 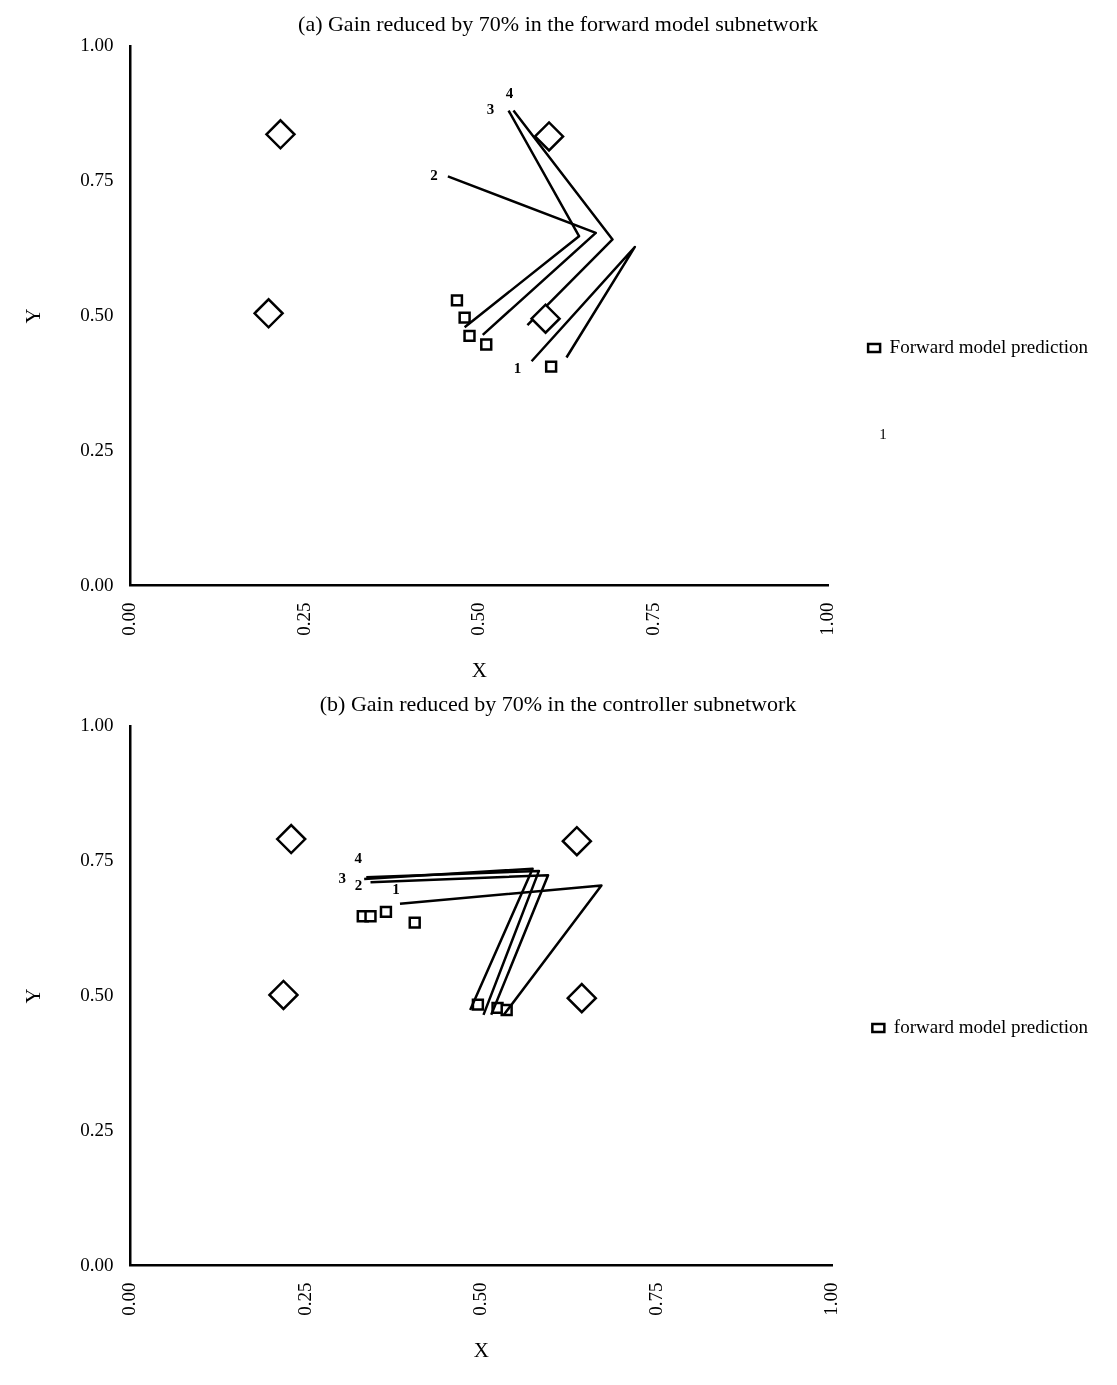 What do you see at coordinates (558, 703) in the screenshot?
I see `chart-title: (b) Gain reduced by 70% in the controller subnetwork` at bounding box center [558, 703].